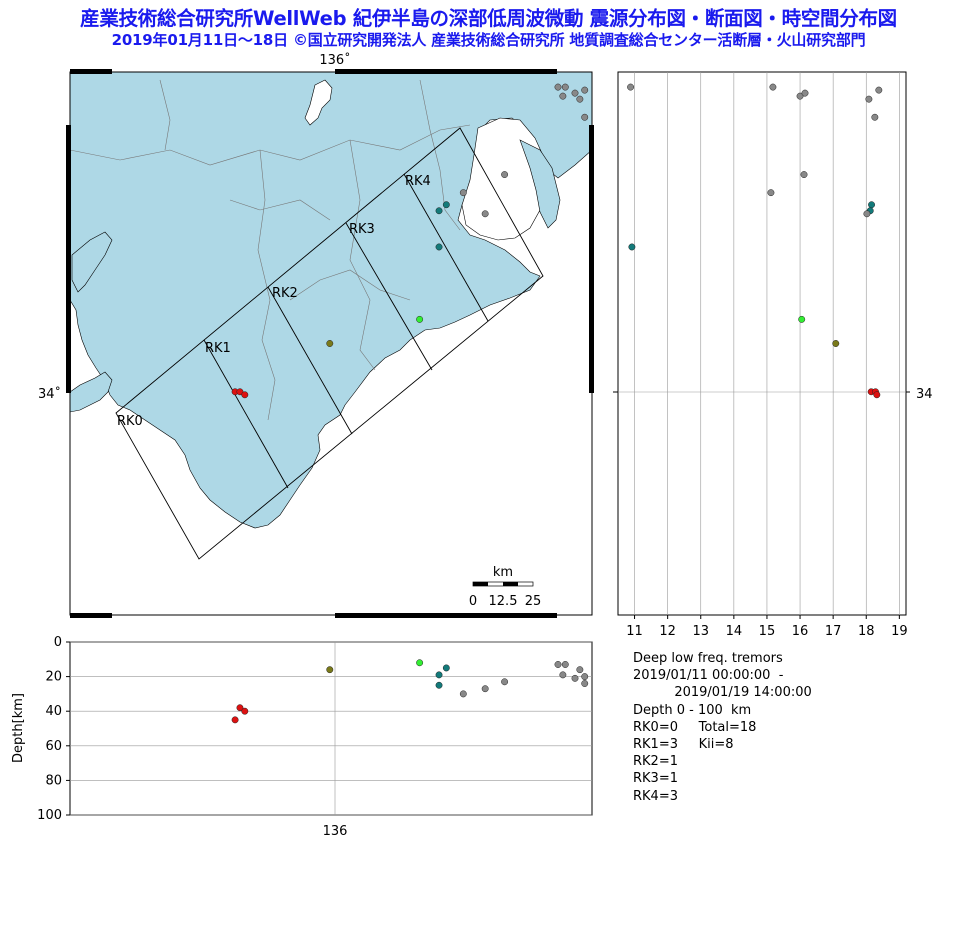  I want to click on depth-lon-label: 136, so click(335, 831).